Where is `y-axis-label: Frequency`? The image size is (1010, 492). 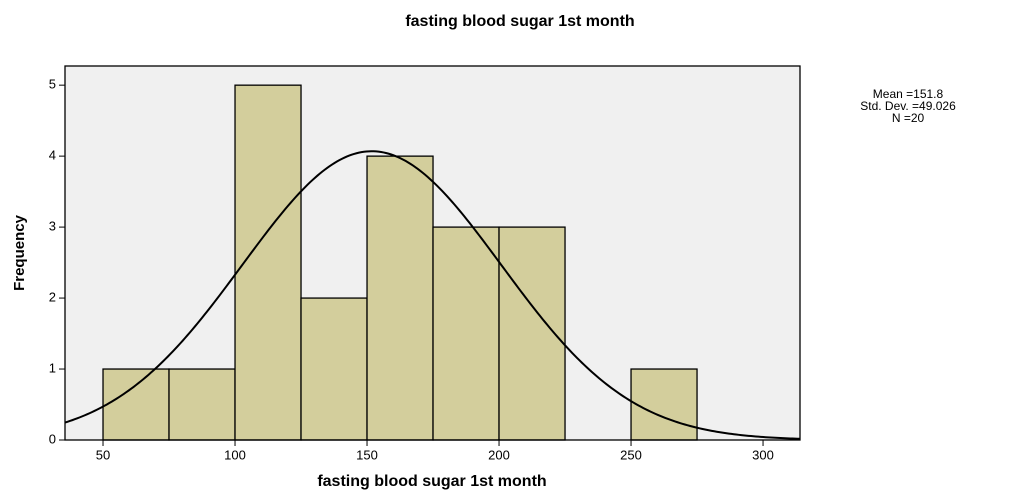
y-axis-label: Frequency is located at coordinates (19, 252).